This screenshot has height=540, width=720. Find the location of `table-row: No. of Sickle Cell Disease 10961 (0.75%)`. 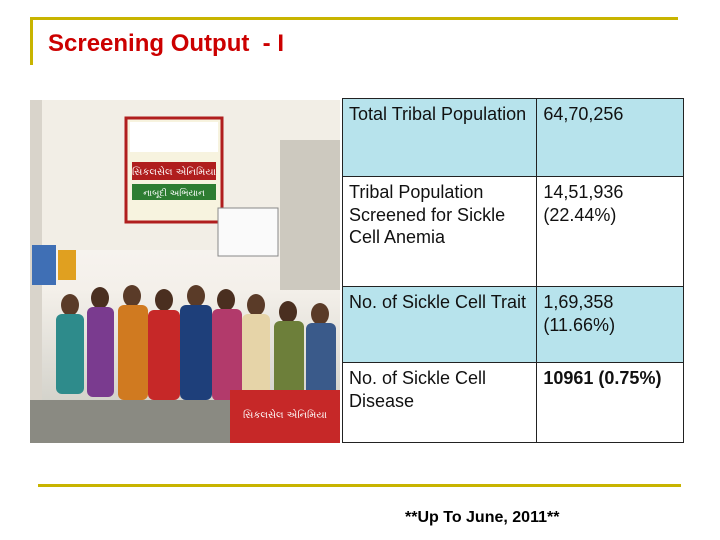

table-row: No. of Sickle Cell Disease 10961 (0.75%) is located at coordinates (512, 402).